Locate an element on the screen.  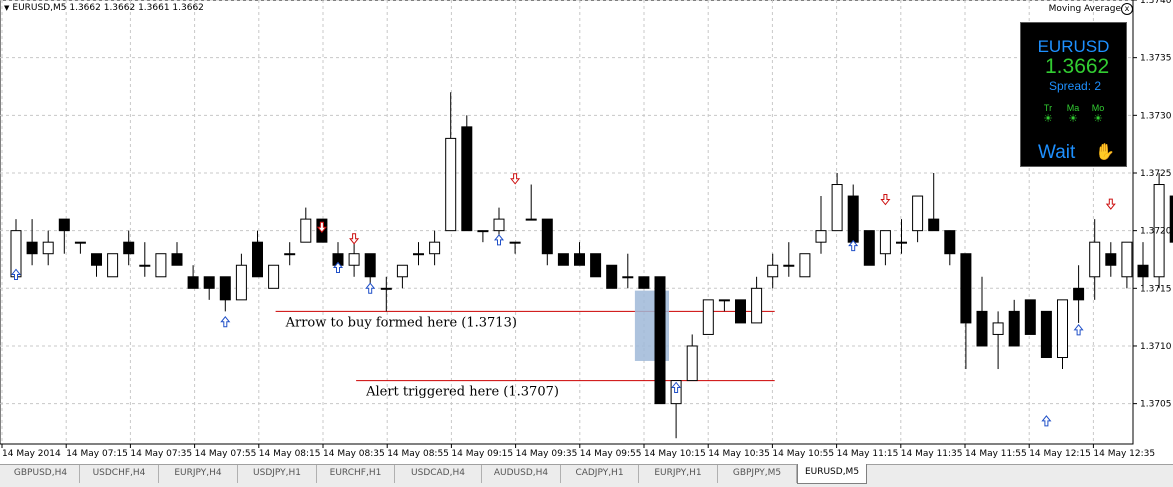
y-tick-label: 1.3705 is located at coordinates (1156, 405).